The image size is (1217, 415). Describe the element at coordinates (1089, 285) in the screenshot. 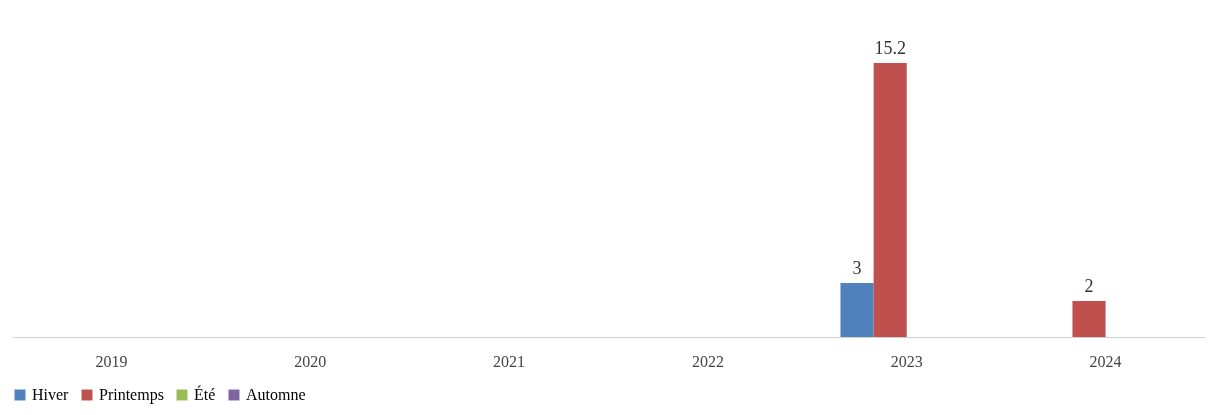

I see `data-label: 2` at that location.